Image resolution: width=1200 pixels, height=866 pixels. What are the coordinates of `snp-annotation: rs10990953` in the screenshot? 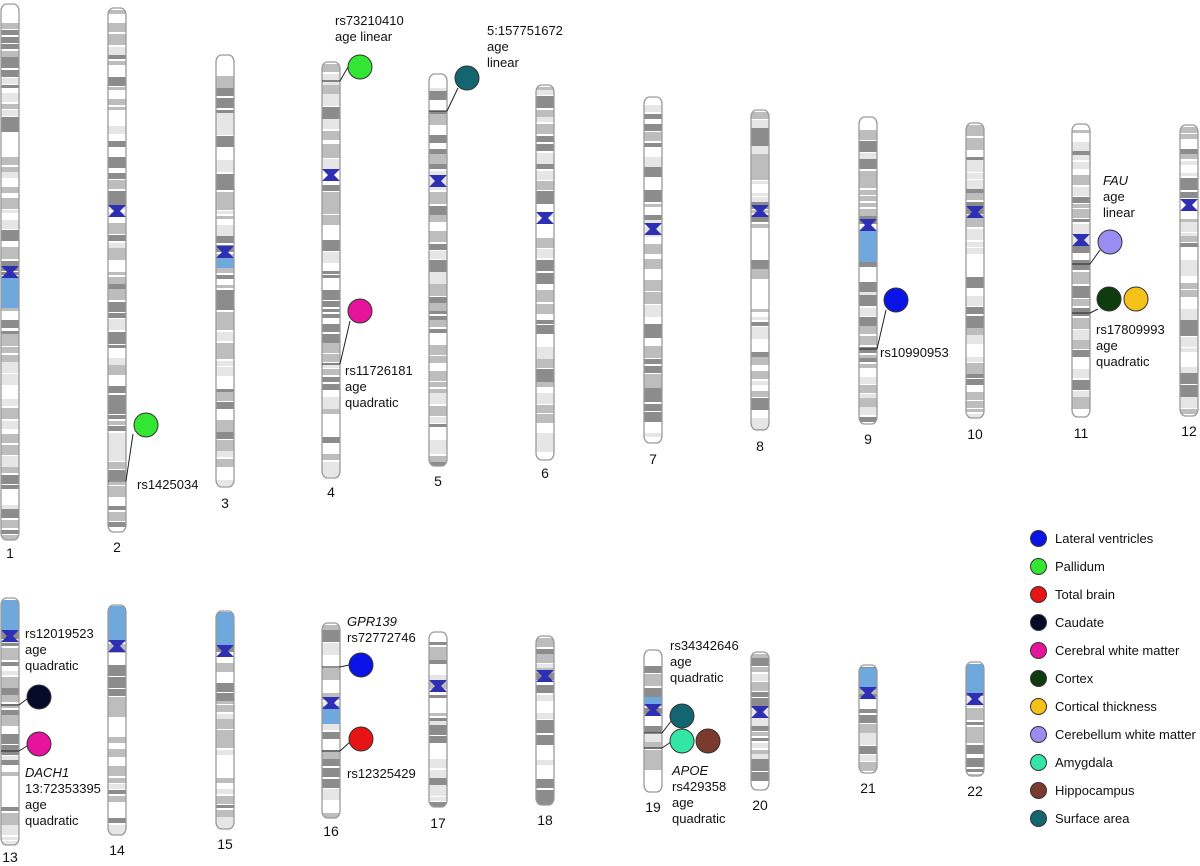 It's located at (904, 323).